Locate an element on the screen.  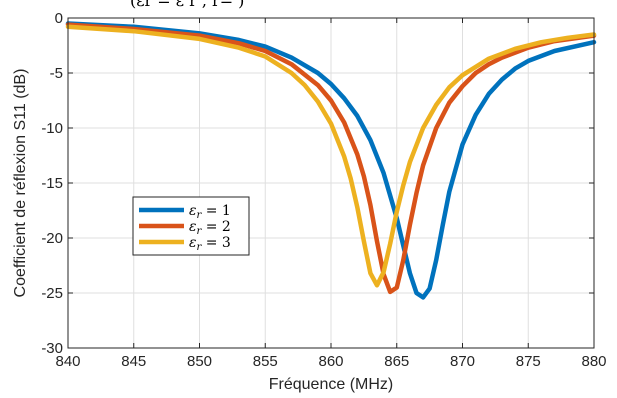
legend-label: εr = 2 is located at coordinates (210, 228).